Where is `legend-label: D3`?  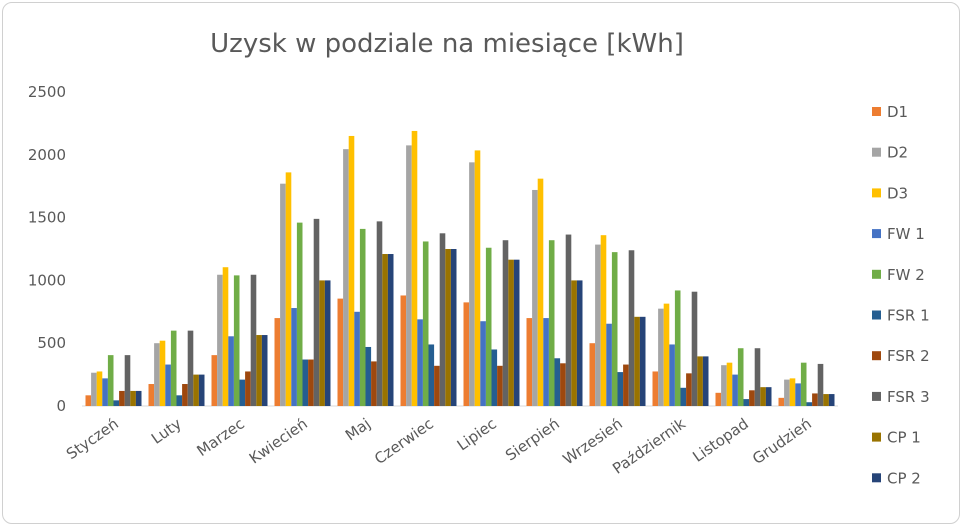
legend-label: D3 is located at coordinates (897, 193).